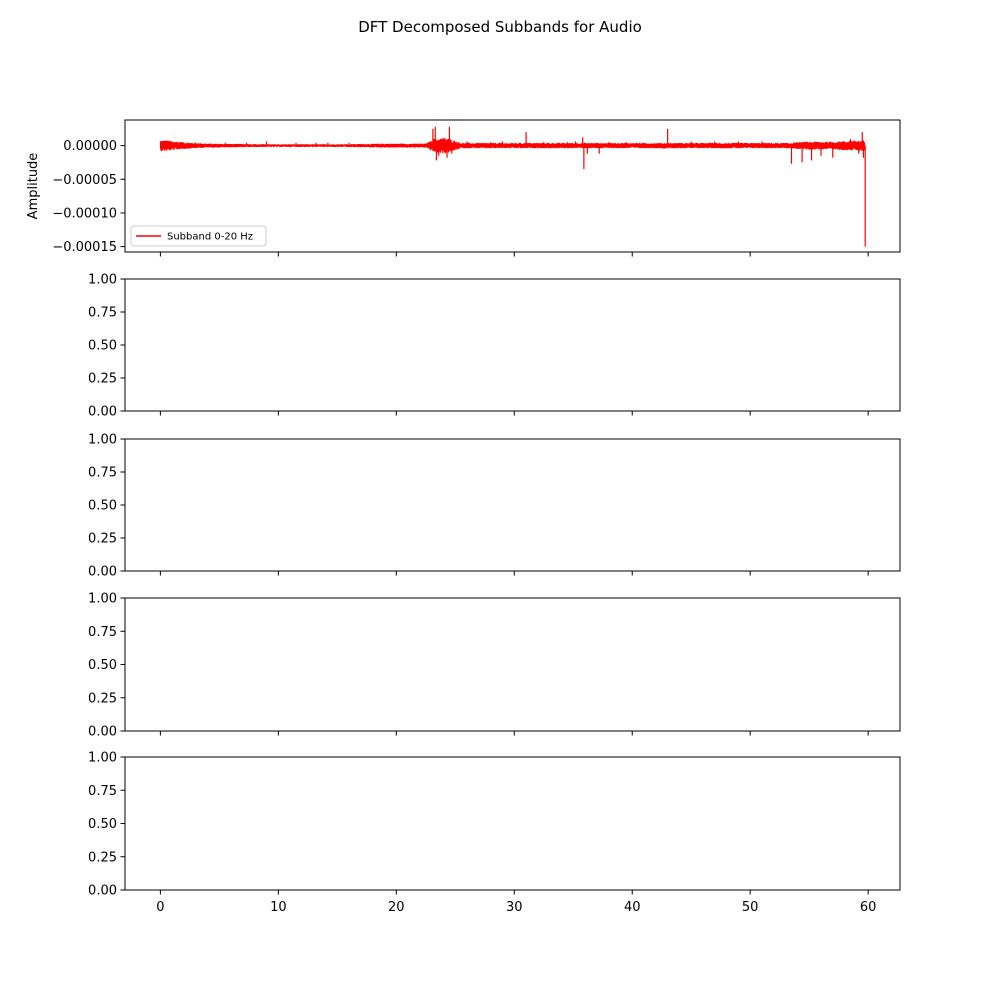  What do you see at coordinates (210, 237) in the screenshot?
I see `legend-entry-label: Subband 0-20 Hz` at bounding box center [210, 237].